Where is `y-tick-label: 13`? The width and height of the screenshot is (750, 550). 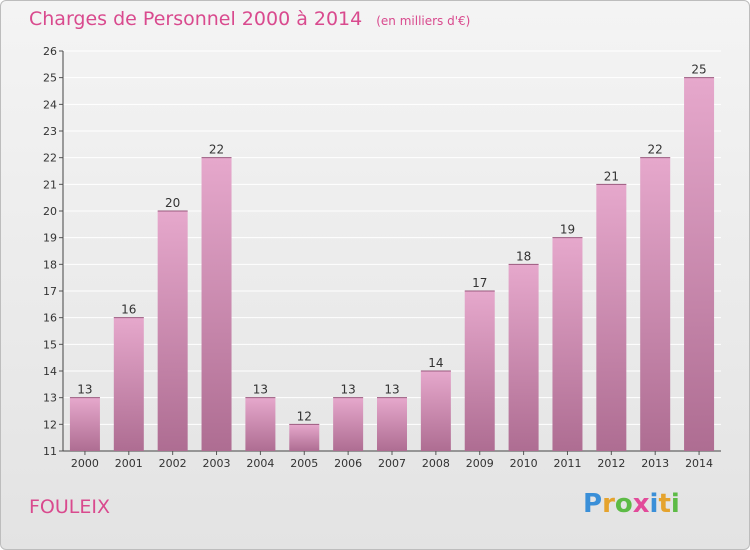
y-tick-label: 13 is located at coordinates (50, 398).